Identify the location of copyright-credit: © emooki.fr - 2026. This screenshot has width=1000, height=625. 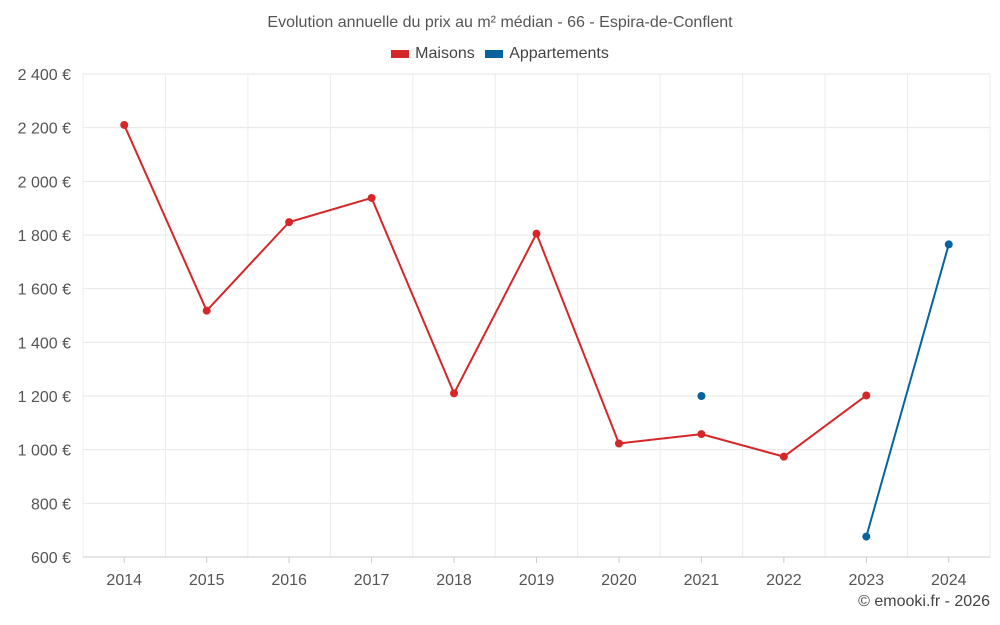
(924, 601).